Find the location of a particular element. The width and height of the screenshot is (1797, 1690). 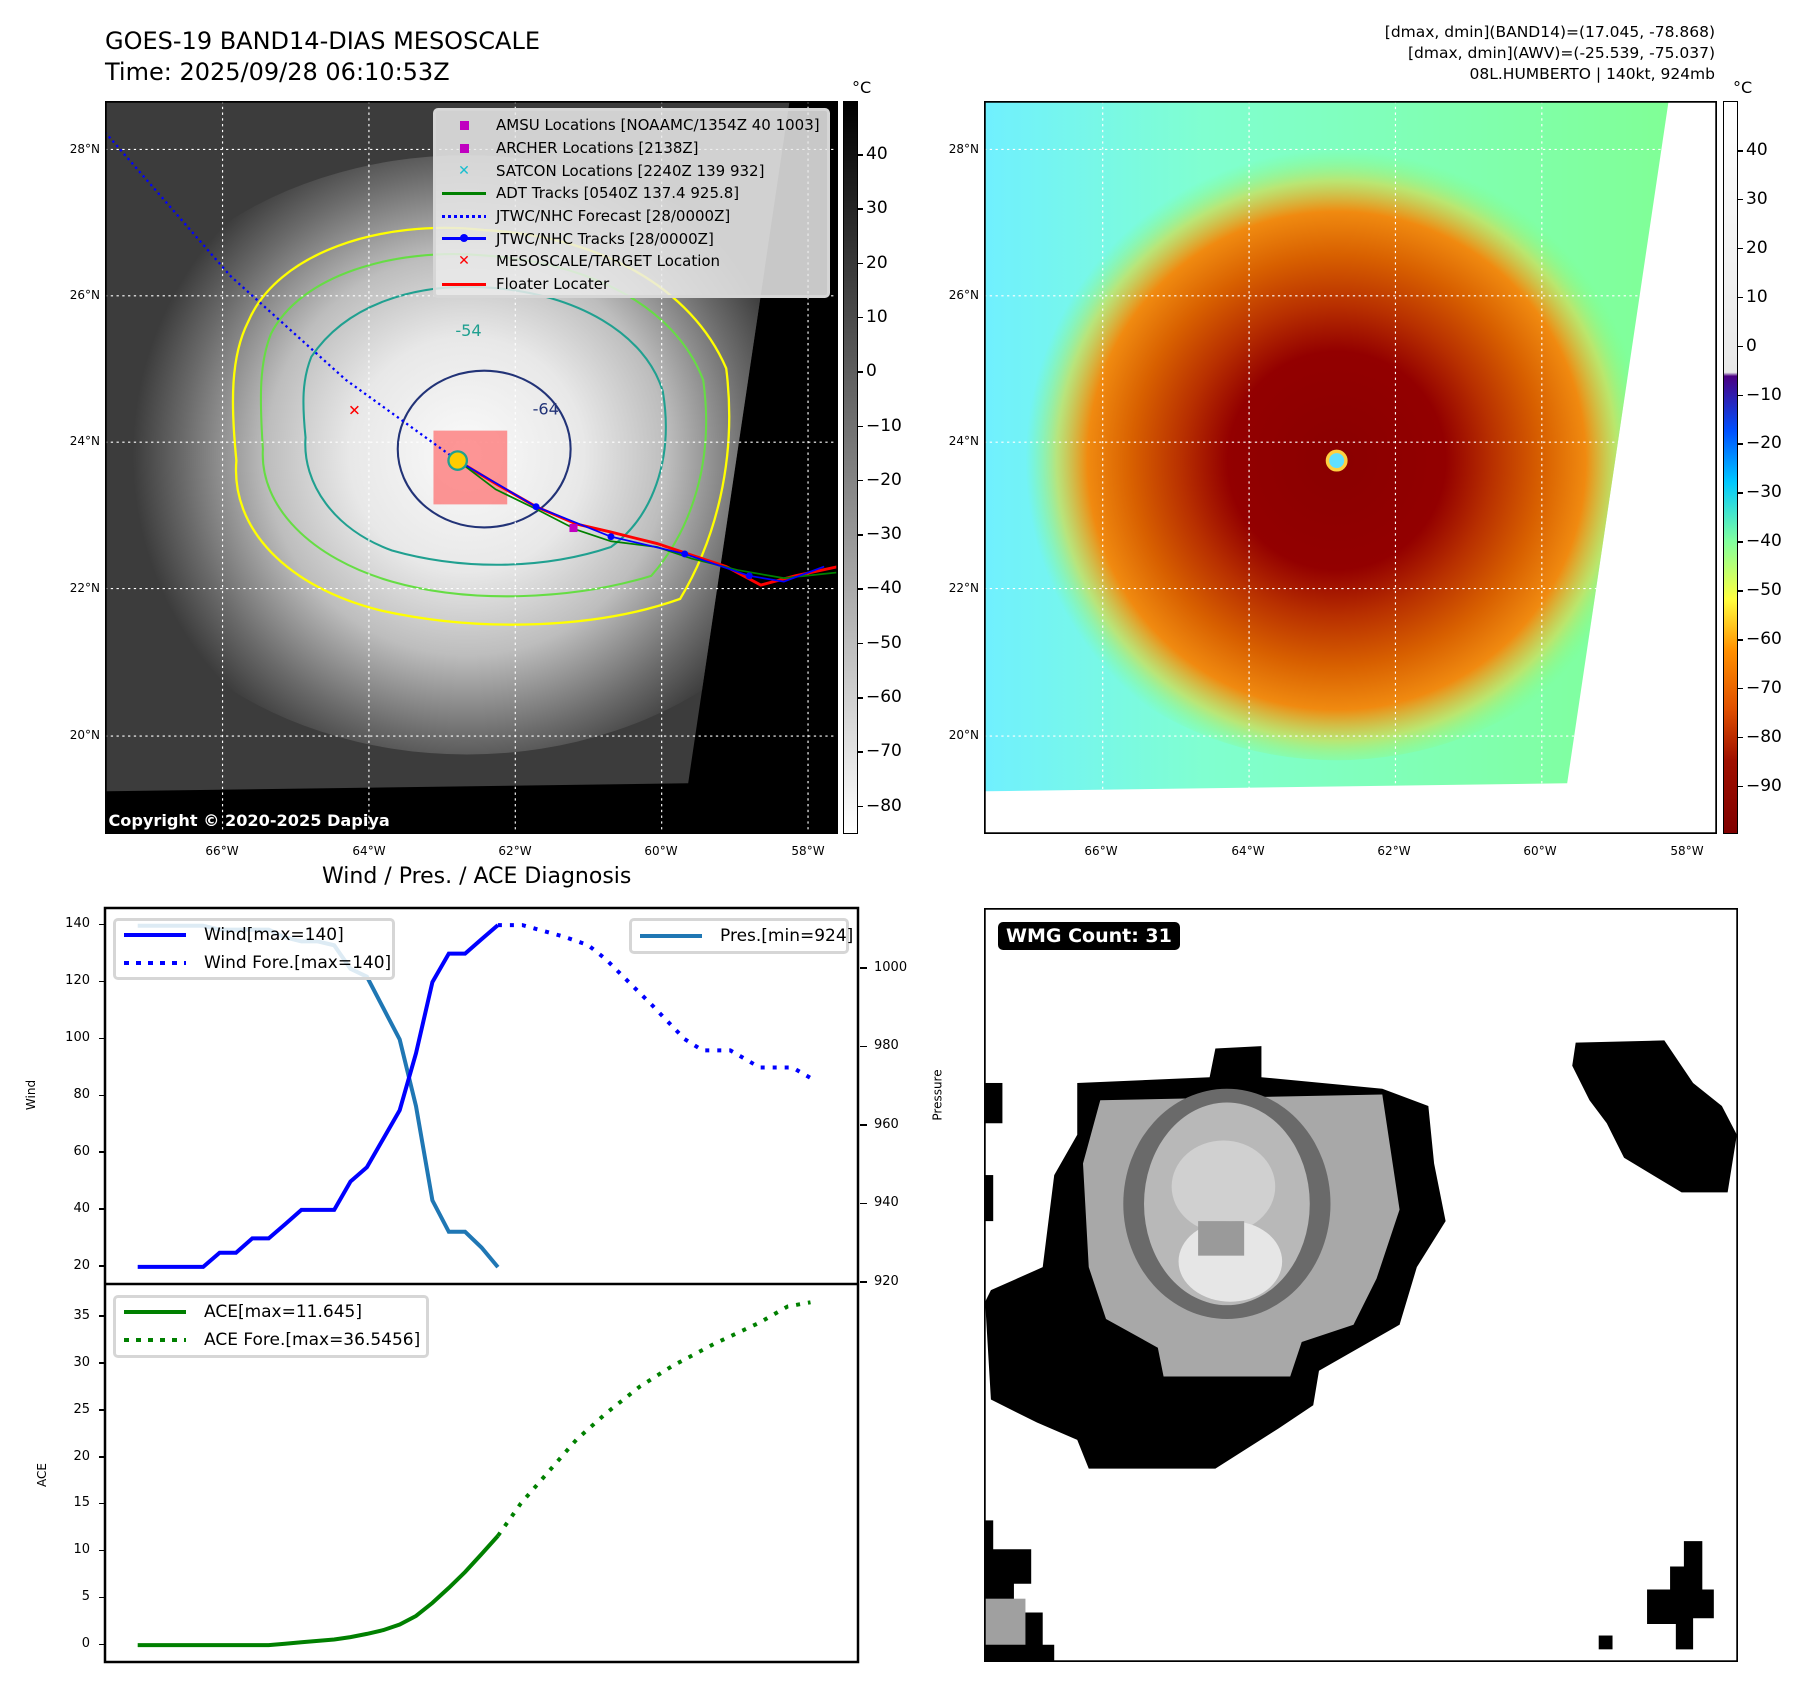

ace-tick: 35 is located at coordinates (78, 1315).